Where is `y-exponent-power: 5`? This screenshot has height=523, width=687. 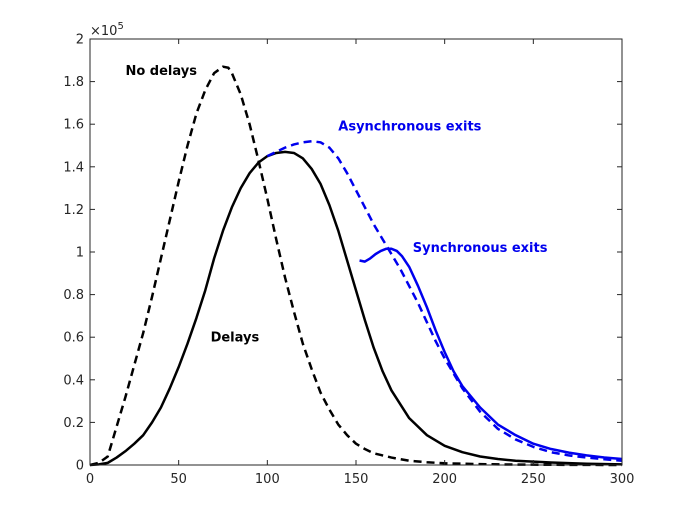
y-exponent-power: 5 is located at coordinates (120, 26).